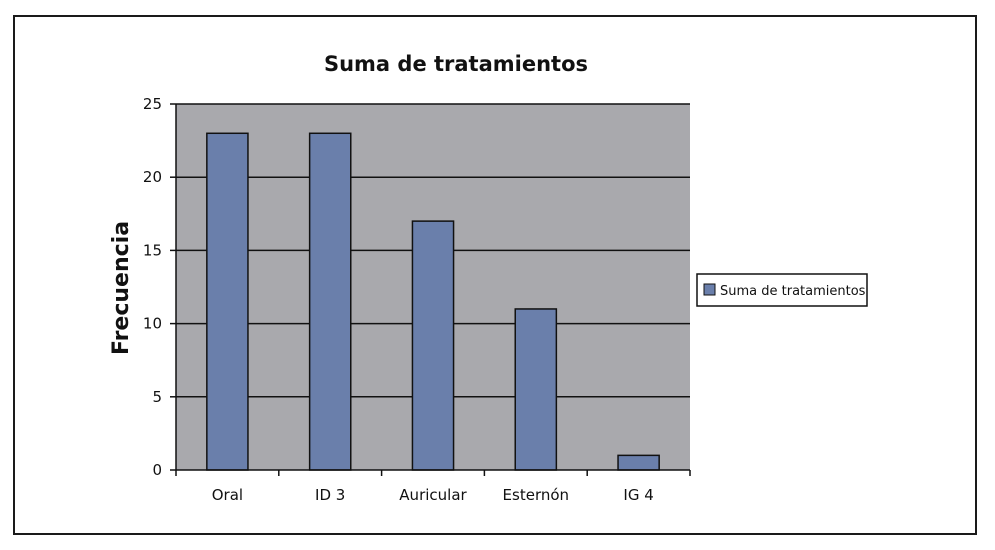 The image size is (995, 550). Describe the element at coordinates (157, 397) in the screenshot. I see `y-tick-label: 5` at that location.